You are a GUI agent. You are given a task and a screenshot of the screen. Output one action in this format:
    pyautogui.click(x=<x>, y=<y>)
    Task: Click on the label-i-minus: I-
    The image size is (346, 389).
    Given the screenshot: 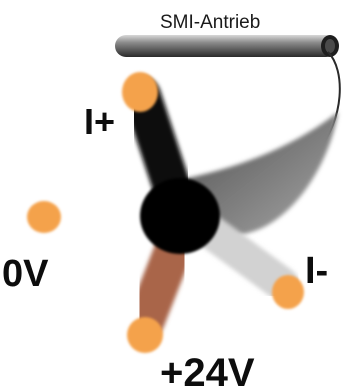 What is the action you would take?
    pyautogui.click(x=316, y=271)
    